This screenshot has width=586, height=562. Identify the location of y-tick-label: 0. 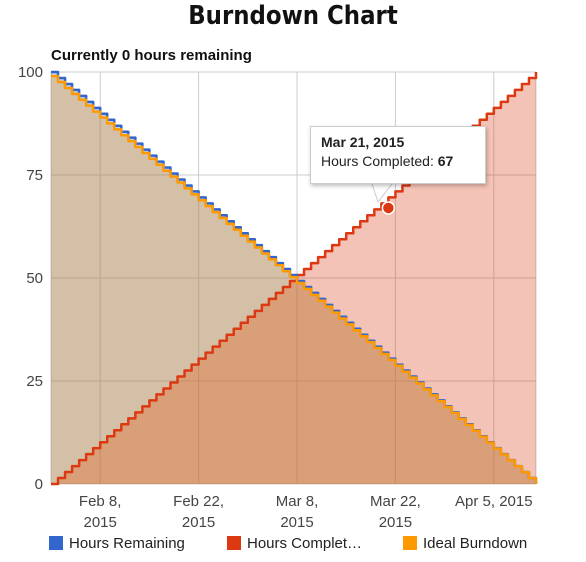
(39, 484).